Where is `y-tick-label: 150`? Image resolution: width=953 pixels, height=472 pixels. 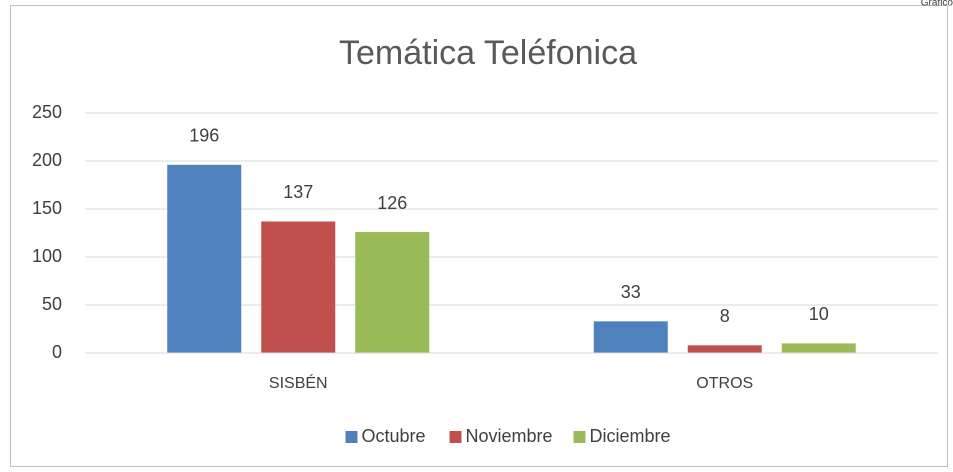 y-tick-label: 150 is located at coordinates (47, 208).